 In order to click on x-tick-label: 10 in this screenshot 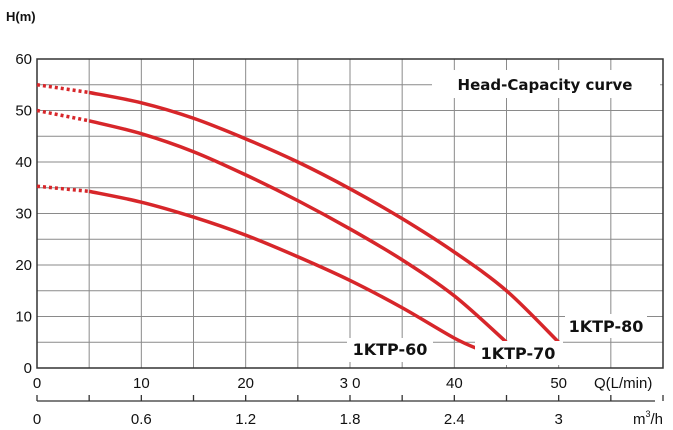, I will do `click(141, 383)`.